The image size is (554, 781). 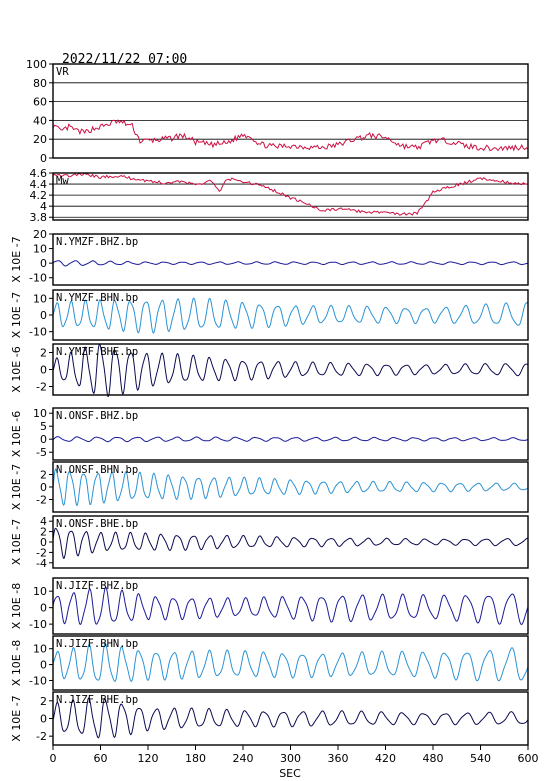 What do you see at coordinates (480, 758) in the screenshot?
I see `x-tick-label: 540` at bounding box center [480, 758].